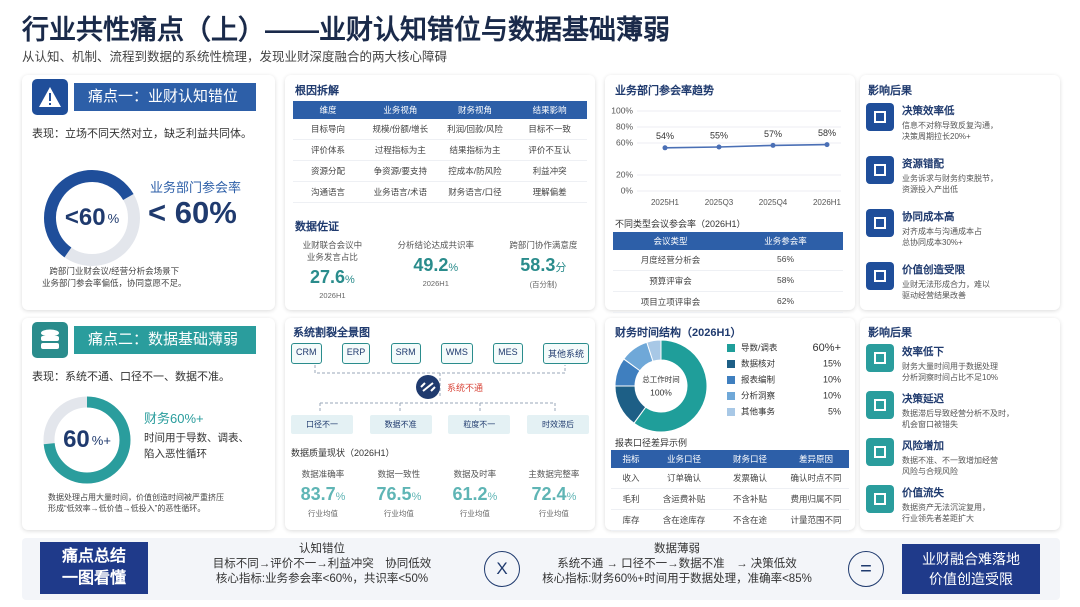 The image size is (1080, 607). What do you see at coordinates (400, 171) in the screenshot?
I see `table-cell: 争资源/要支持` at bounding box center [400, 171].